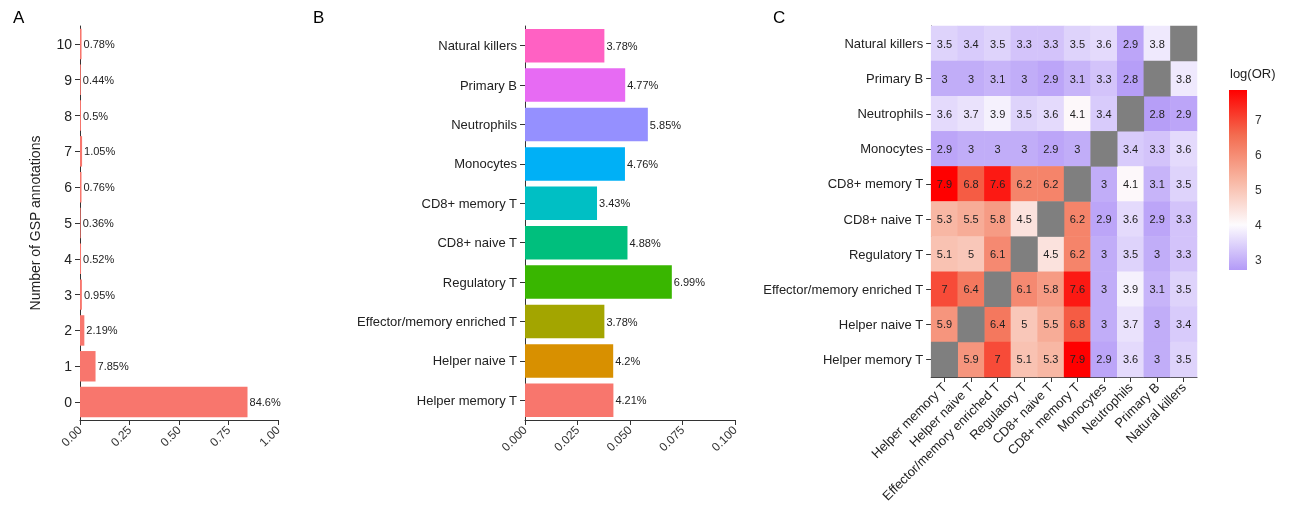 The width and height of the screenshot is (1302, 512). Describe the element at coordinates (102, 330) in the screenshot. I see `data-label: 2.19%` at that location.